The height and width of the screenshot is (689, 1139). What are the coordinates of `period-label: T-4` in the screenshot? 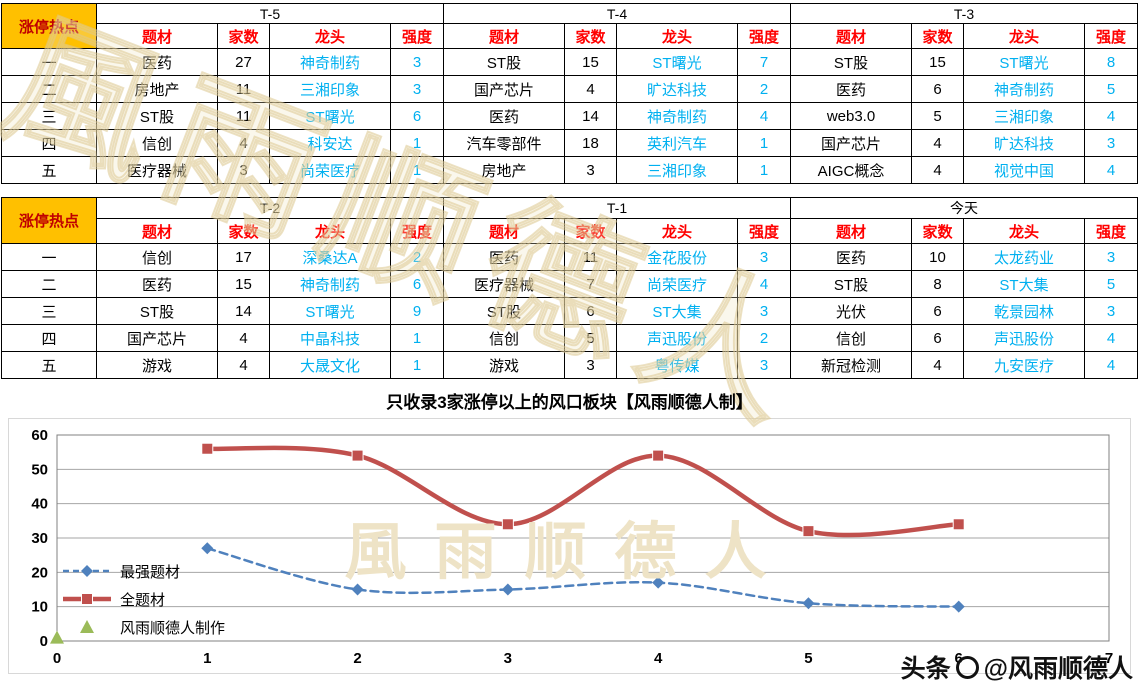 It's located at (617, 13).